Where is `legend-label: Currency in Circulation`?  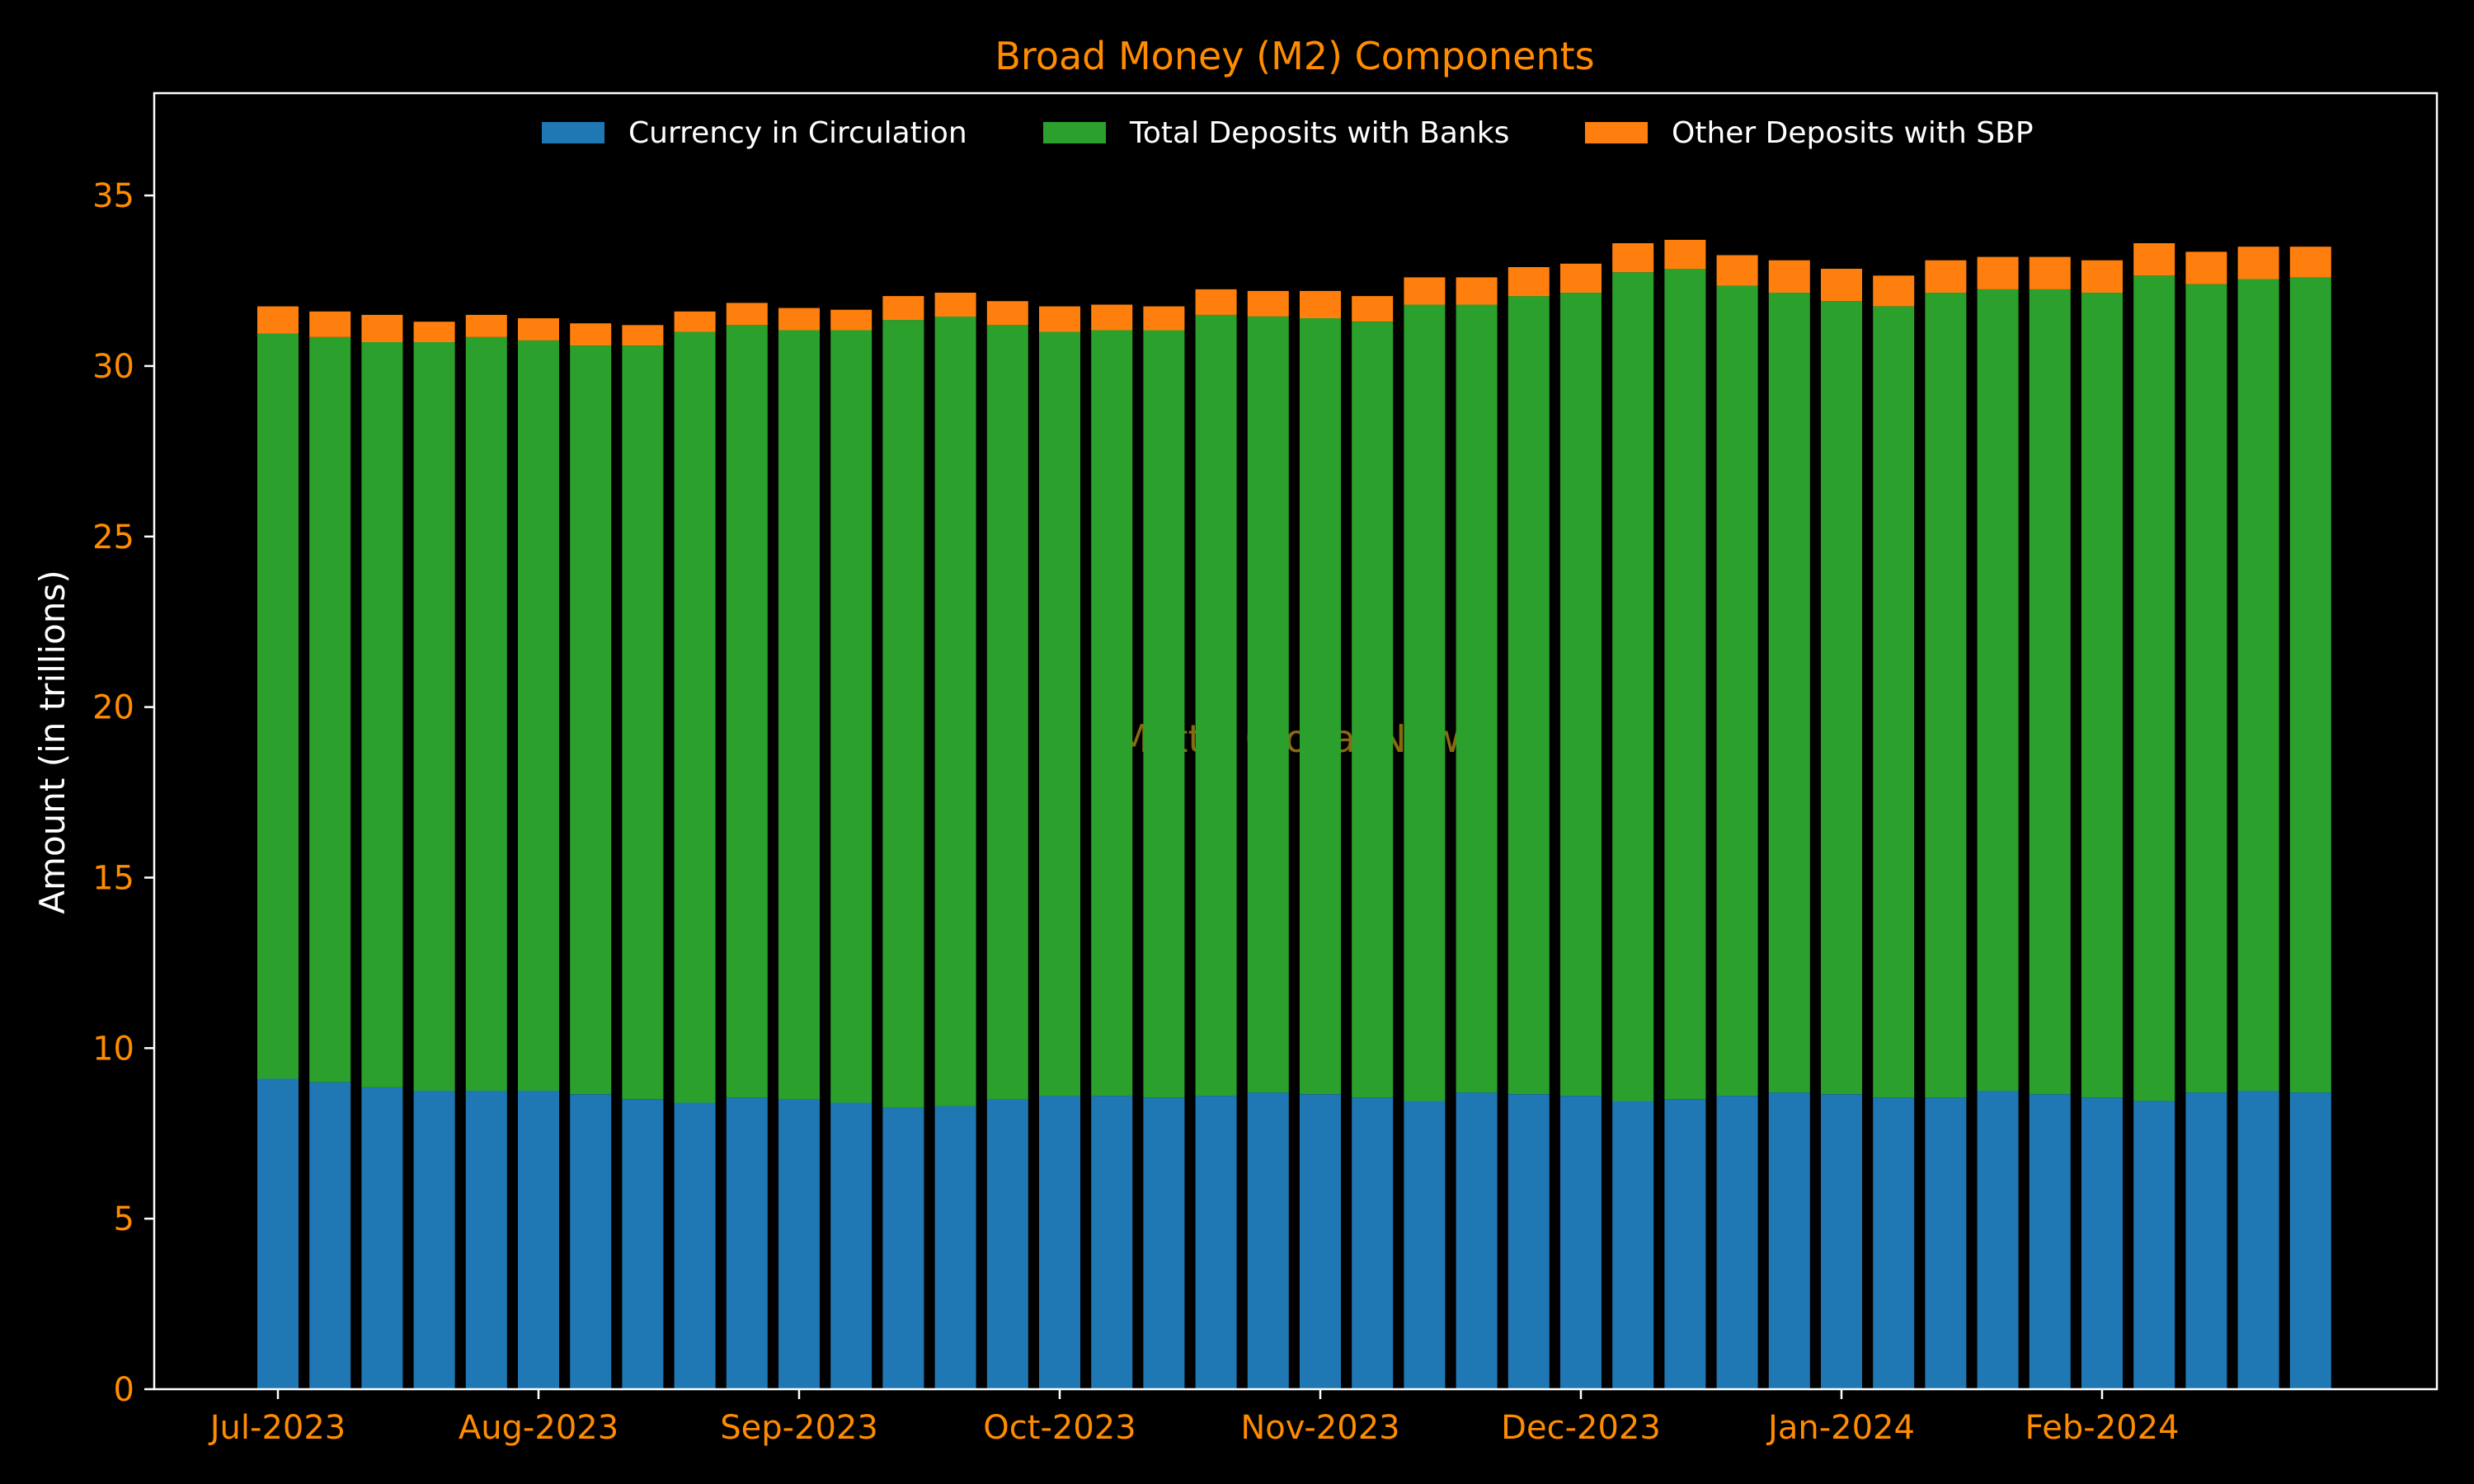
legend-label: Currency in Circulation is located at coordinates (797, 133).